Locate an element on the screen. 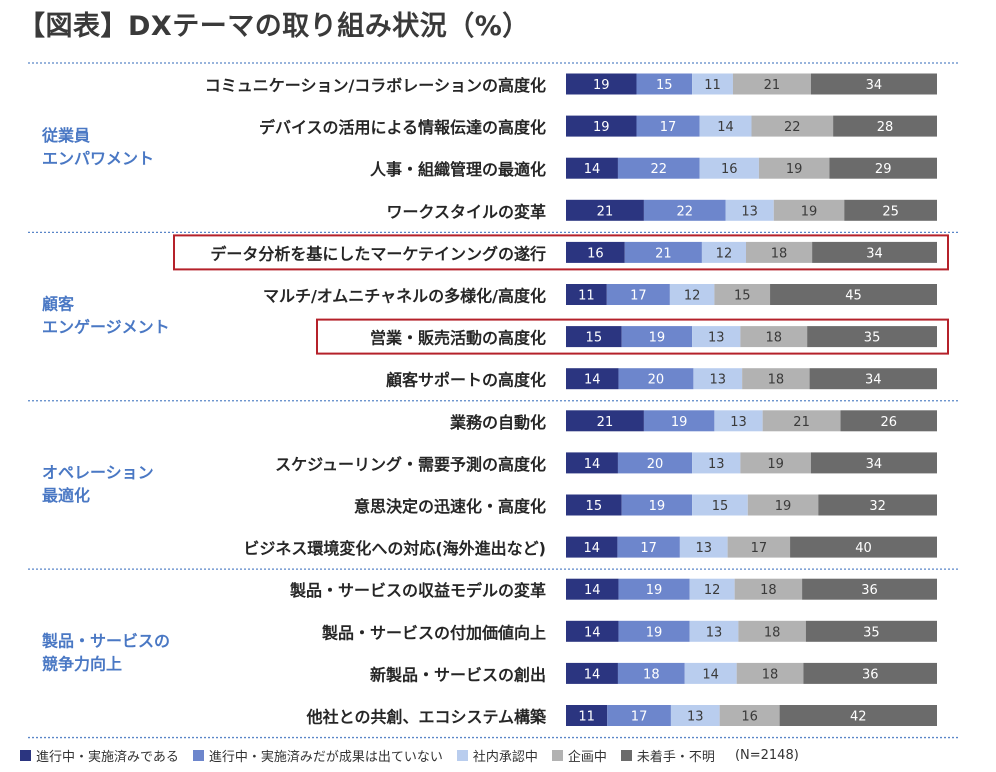  bar-segment-g0-r3-s3 is located at coordinates (809, 210).